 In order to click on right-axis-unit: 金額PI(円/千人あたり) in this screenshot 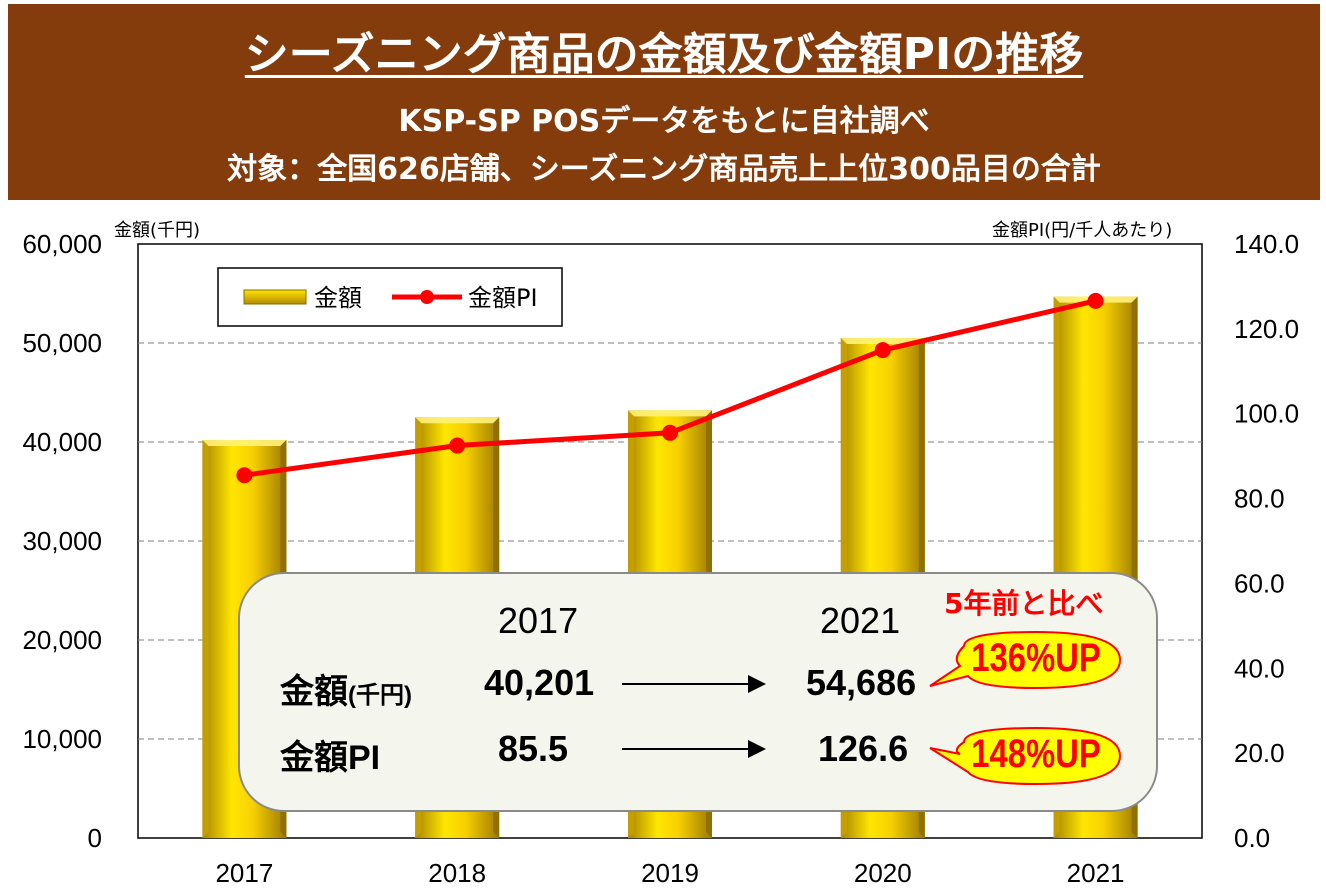, I will do `click(1082, 230)`.